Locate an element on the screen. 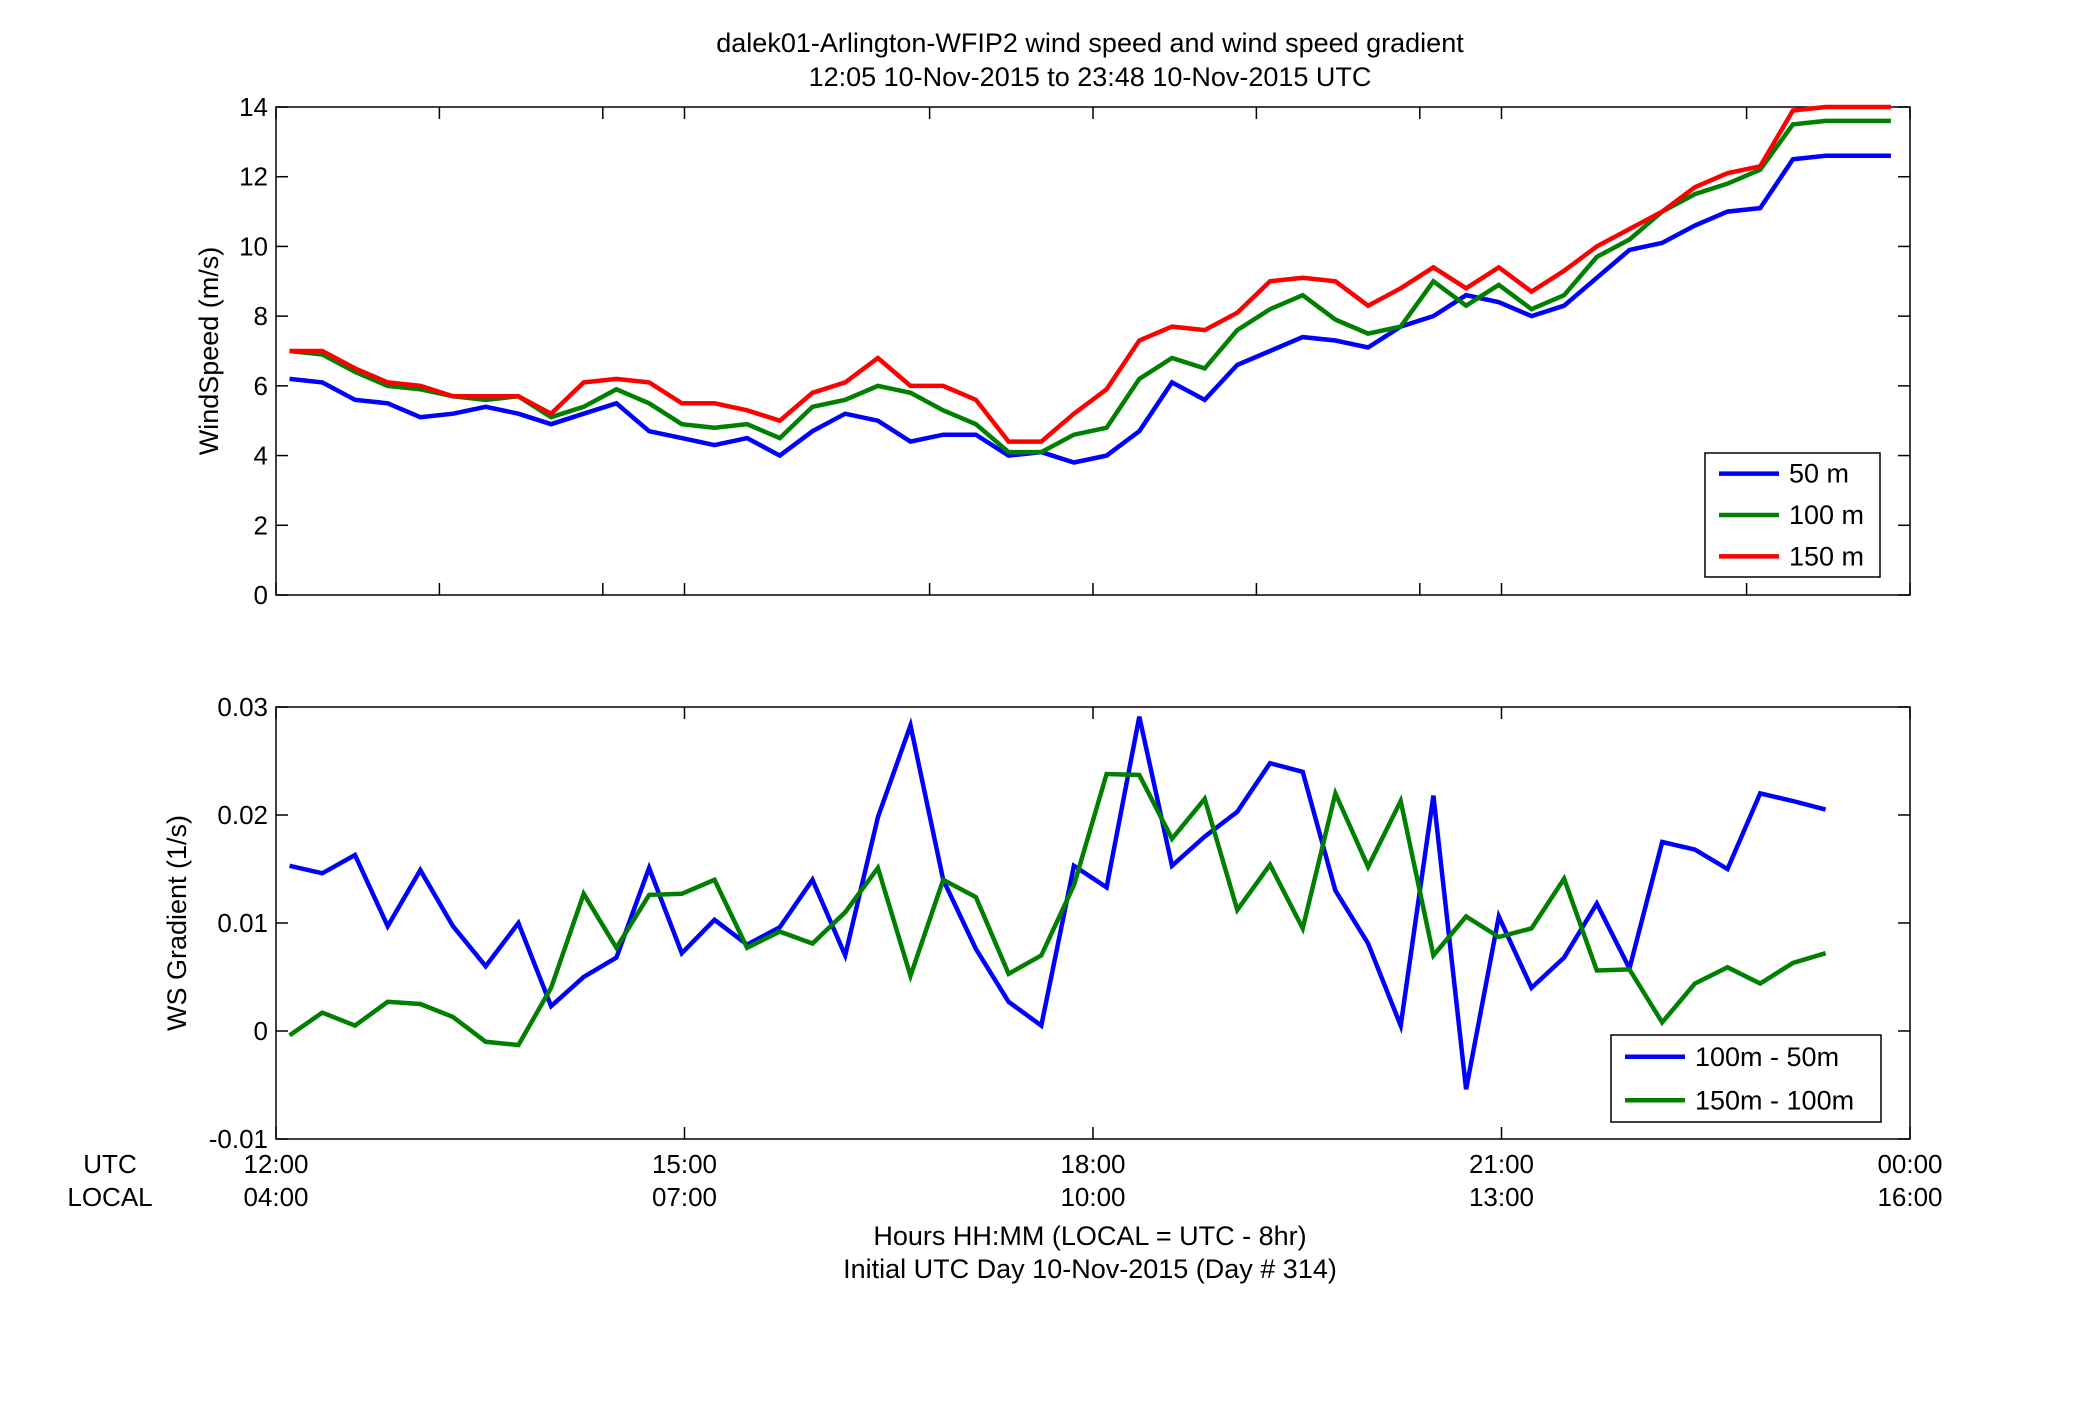  x-tick-label-local: 13:00 is located at coordinates (1501, 1197).